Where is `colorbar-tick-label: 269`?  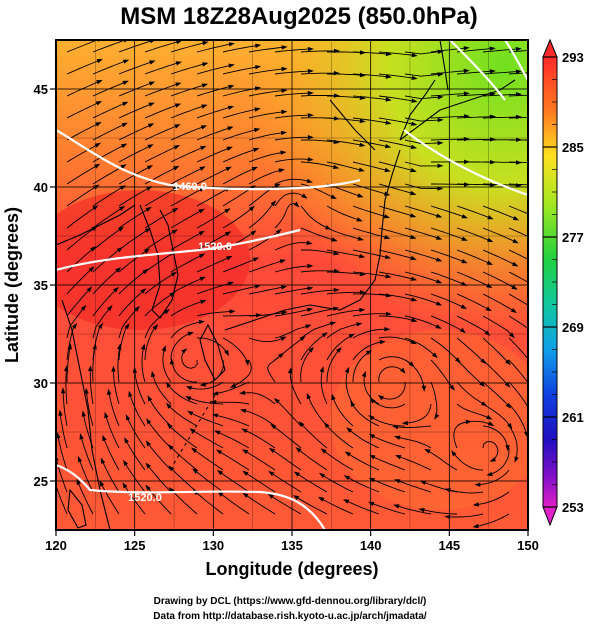
colorbar-tick-label: 269 is located at coordinates (573, 327).